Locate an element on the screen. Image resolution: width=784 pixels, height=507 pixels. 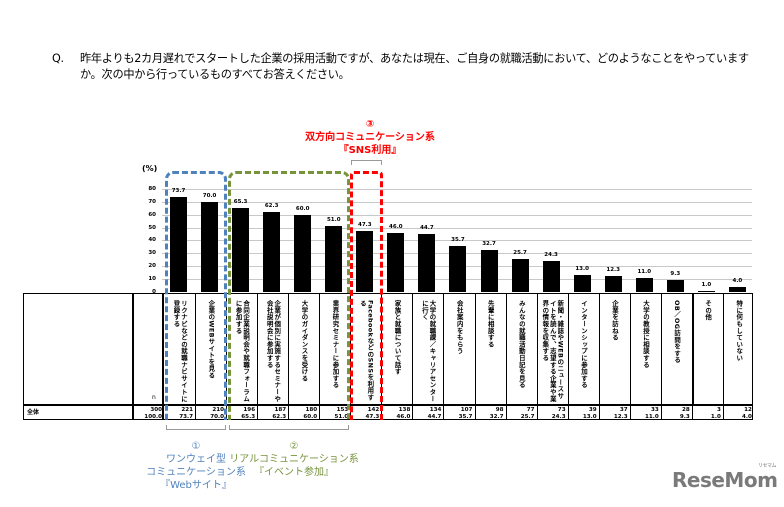
column-header-label: 大学のガイダンスを受ける is located at coordinates (304, 341).